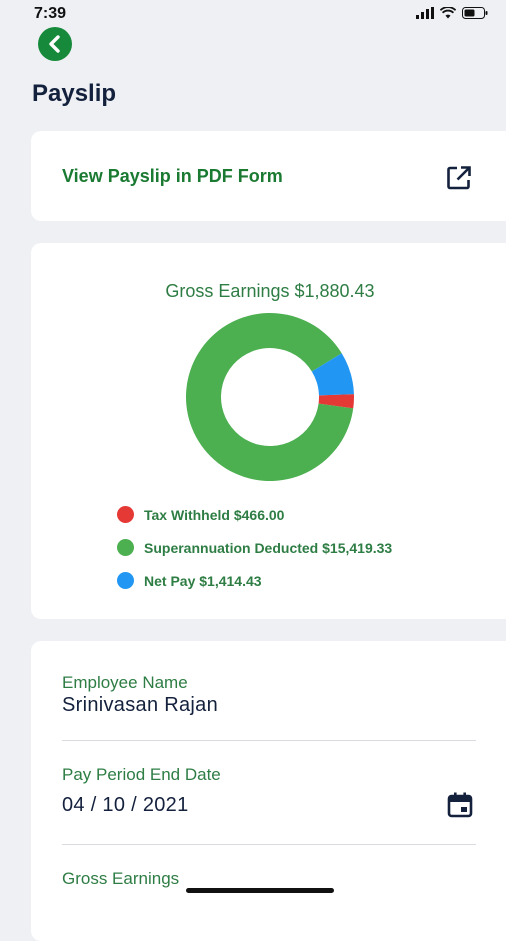 The width and height of the screenshot is (506, 941). I want to click on employee-name-label: Employee Name, so click(125, 682).